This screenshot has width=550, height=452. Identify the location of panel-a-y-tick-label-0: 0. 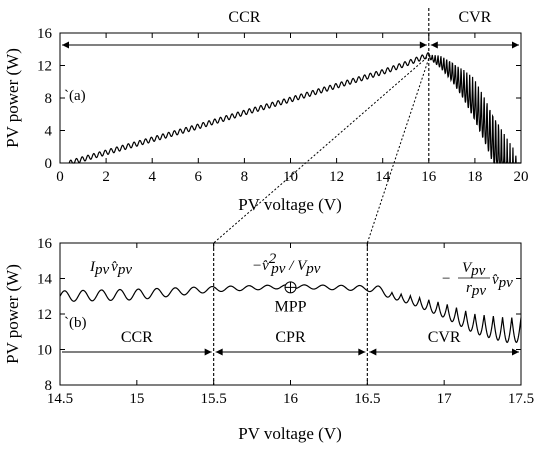
(49, 164).